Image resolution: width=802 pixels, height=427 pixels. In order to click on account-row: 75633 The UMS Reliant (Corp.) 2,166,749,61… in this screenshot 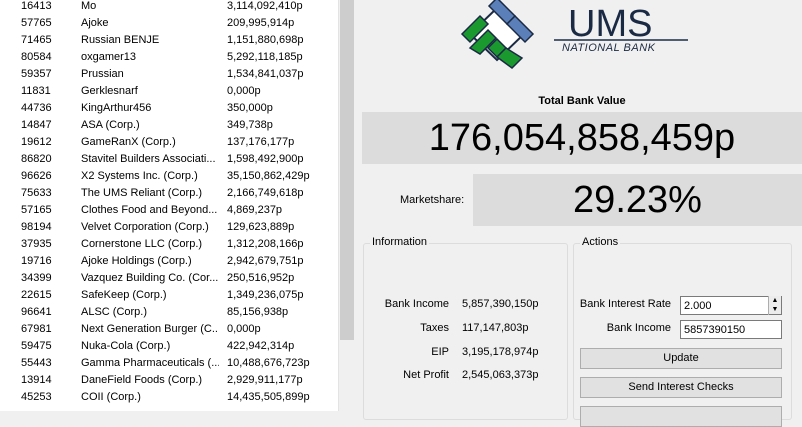, I will do `click(169, 193)`.